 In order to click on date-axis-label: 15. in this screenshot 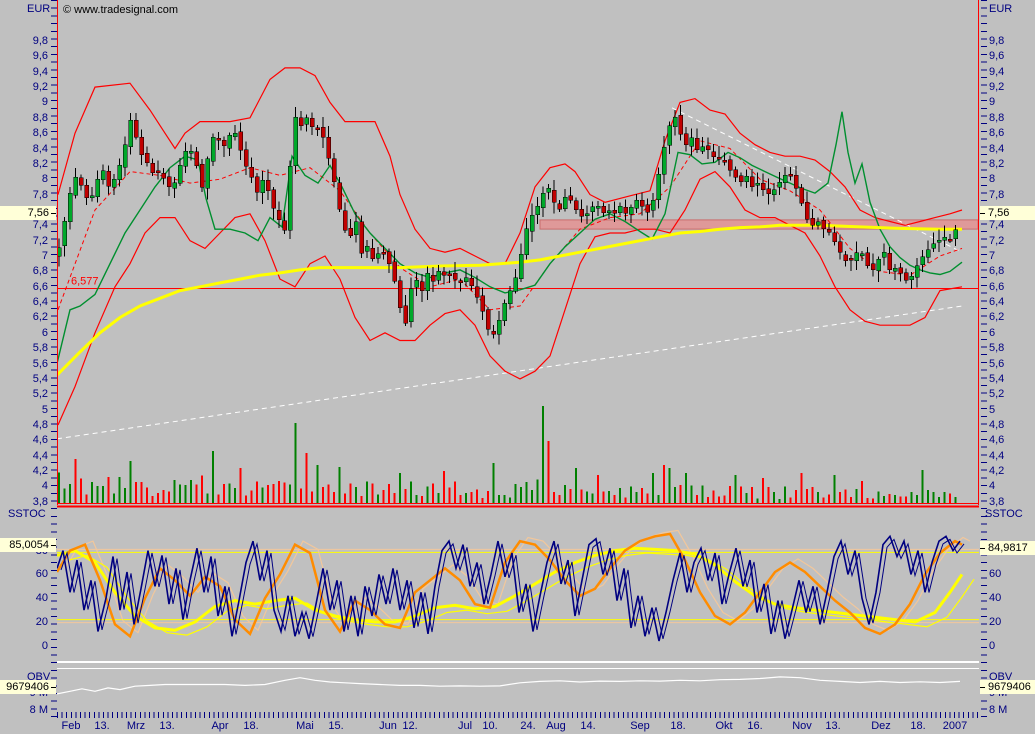, I will do `click(336, 726)`.